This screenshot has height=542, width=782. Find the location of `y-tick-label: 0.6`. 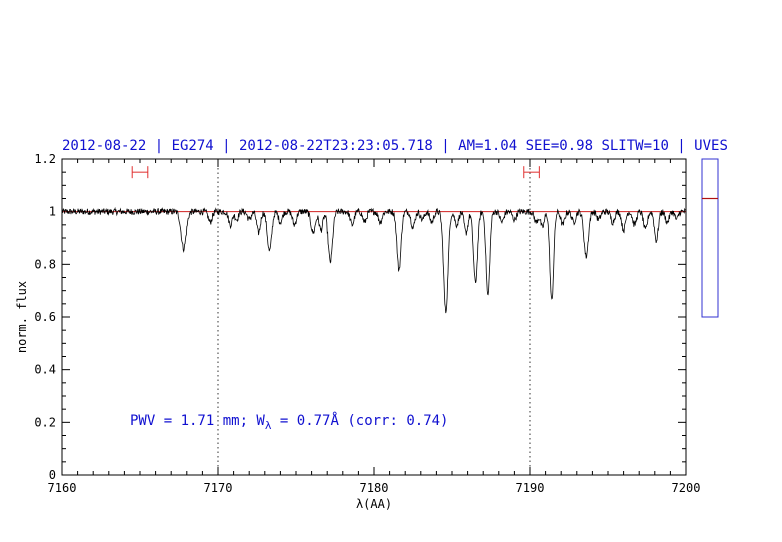

y-tick-label: 0.6 is located at coordinates (45, 317).